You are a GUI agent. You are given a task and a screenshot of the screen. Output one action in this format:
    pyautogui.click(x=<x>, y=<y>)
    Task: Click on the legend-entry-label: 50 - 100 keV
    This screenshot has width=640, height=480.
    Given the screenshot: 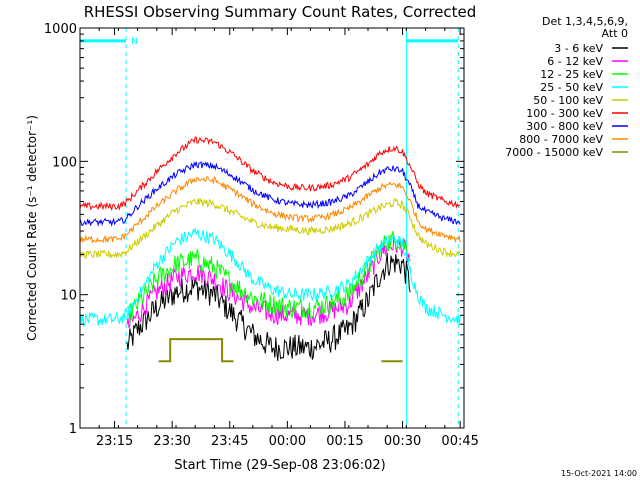 What is the action you would take?
    pyautogui.click(x=568, y=100)
    